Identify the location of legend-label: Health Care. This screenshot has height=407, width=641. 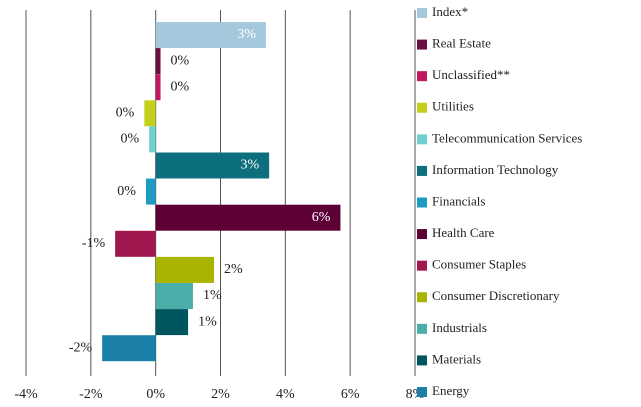
(463, 232).